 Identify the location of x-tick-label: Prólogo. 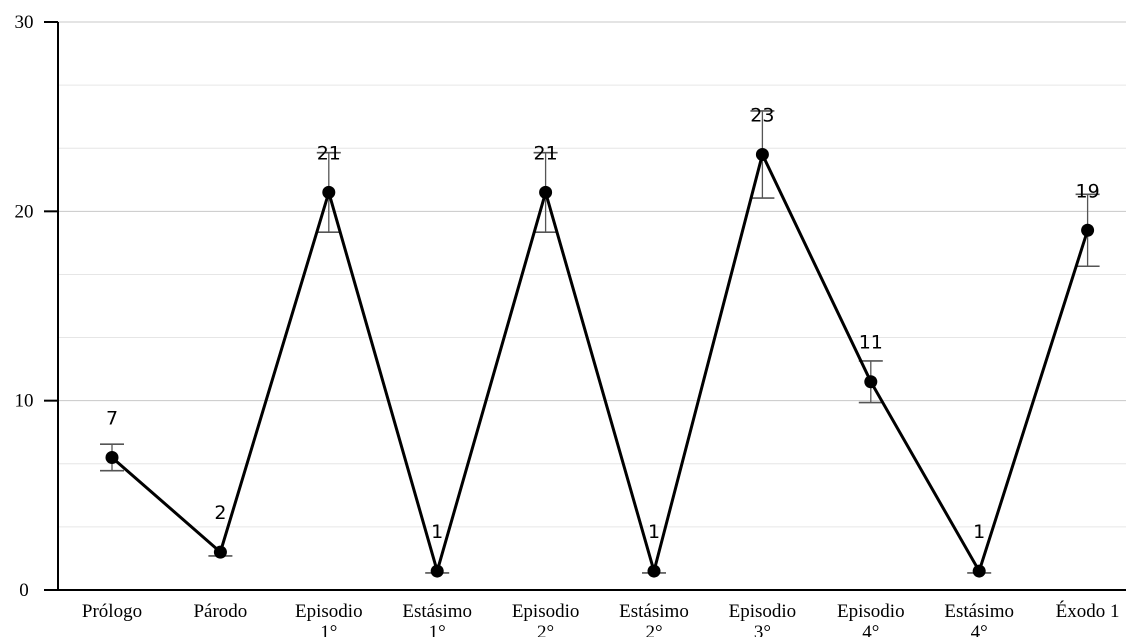
(112, 611).